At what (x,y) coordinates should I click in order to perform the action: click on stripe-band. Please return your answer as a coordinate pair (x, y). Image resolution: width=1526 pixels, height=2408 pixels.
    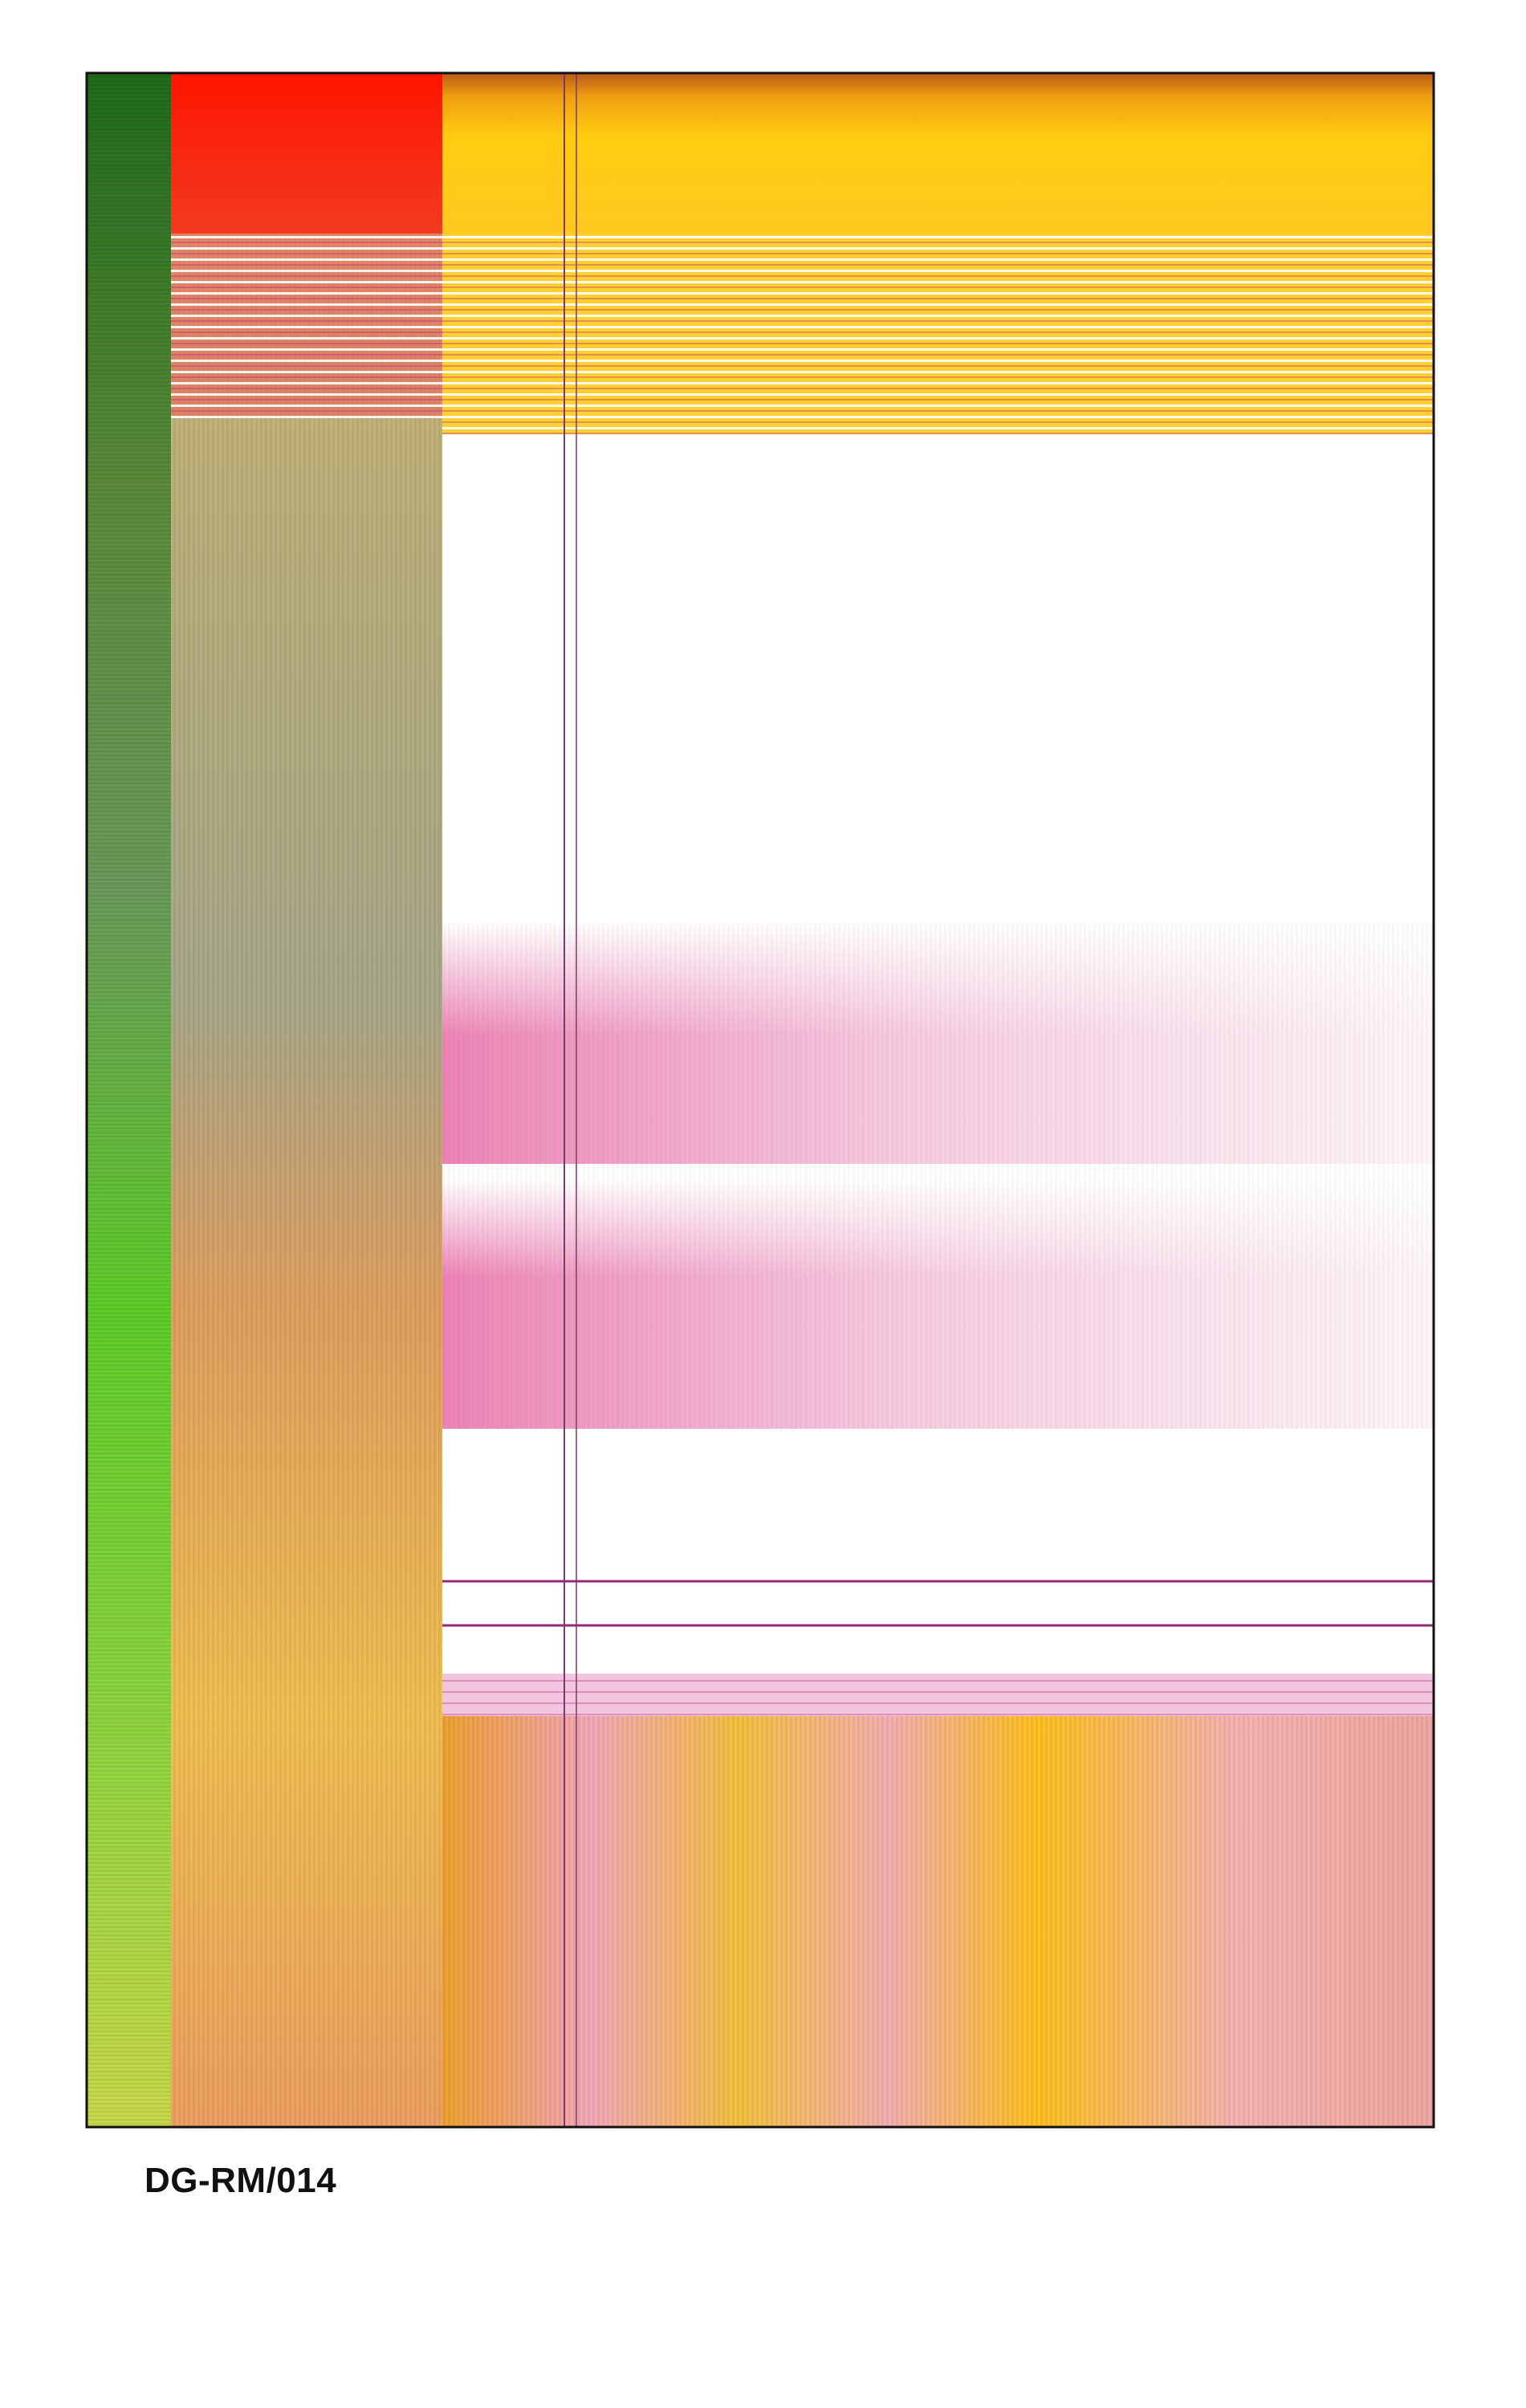
    Looking at the image, I should click on (938, 1695).